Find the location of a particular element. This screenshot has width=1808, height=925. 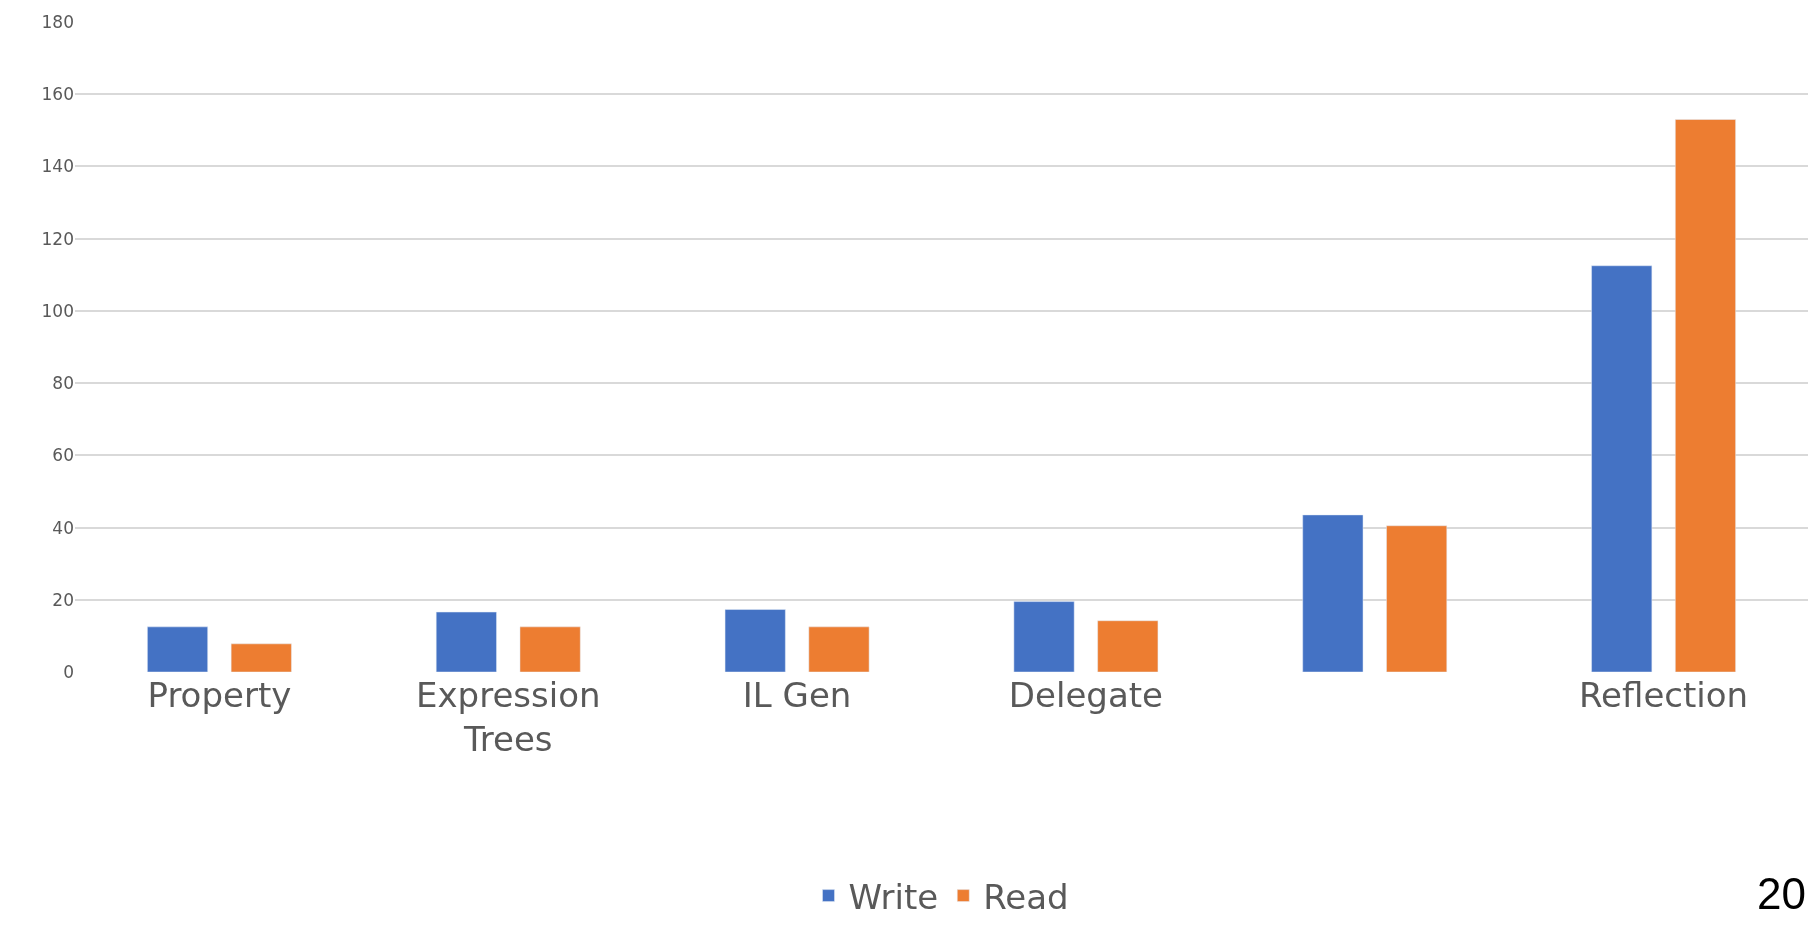

y-tick-label: 160 is located at coordinates (57, 94).